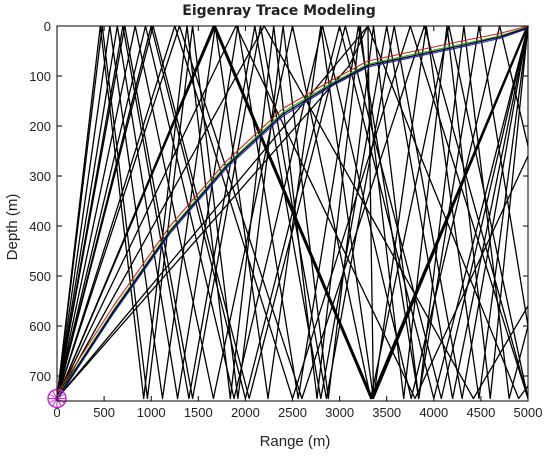 The image size is (550, 458). Describe the element at coordinates (47, 26) in the screenshot. I see `y-tick-label: 0` at that location.